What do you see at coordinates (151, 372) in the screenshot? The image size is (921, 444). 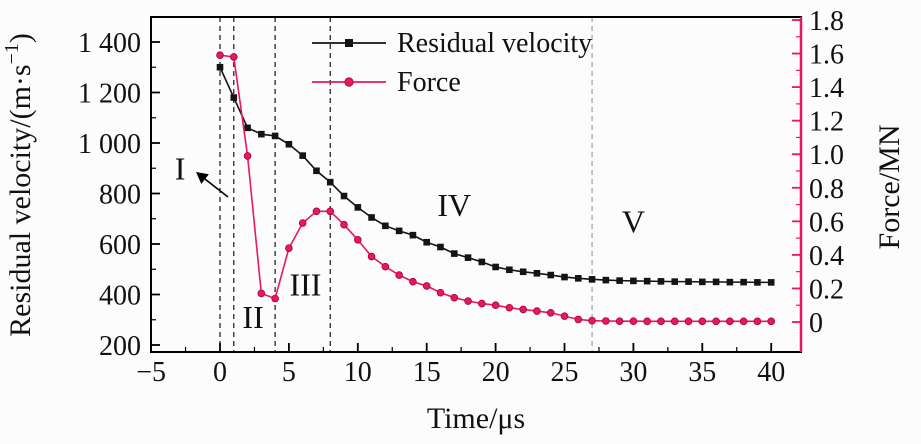 I see `x-tick-label: −5` at bounding box center [151, 372].